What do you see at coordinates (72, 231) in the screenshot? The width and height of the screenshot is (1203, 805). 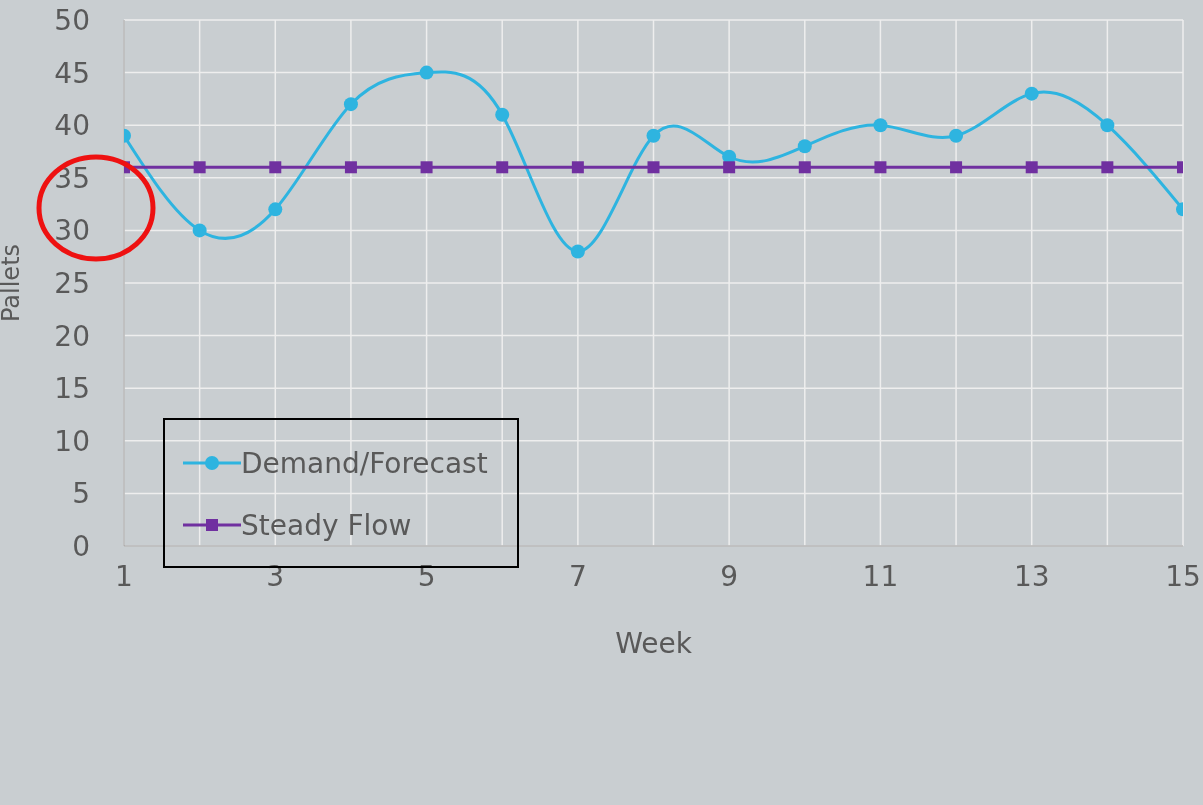 I see `y-tick-label: 30` at bounding box center [72, 231].